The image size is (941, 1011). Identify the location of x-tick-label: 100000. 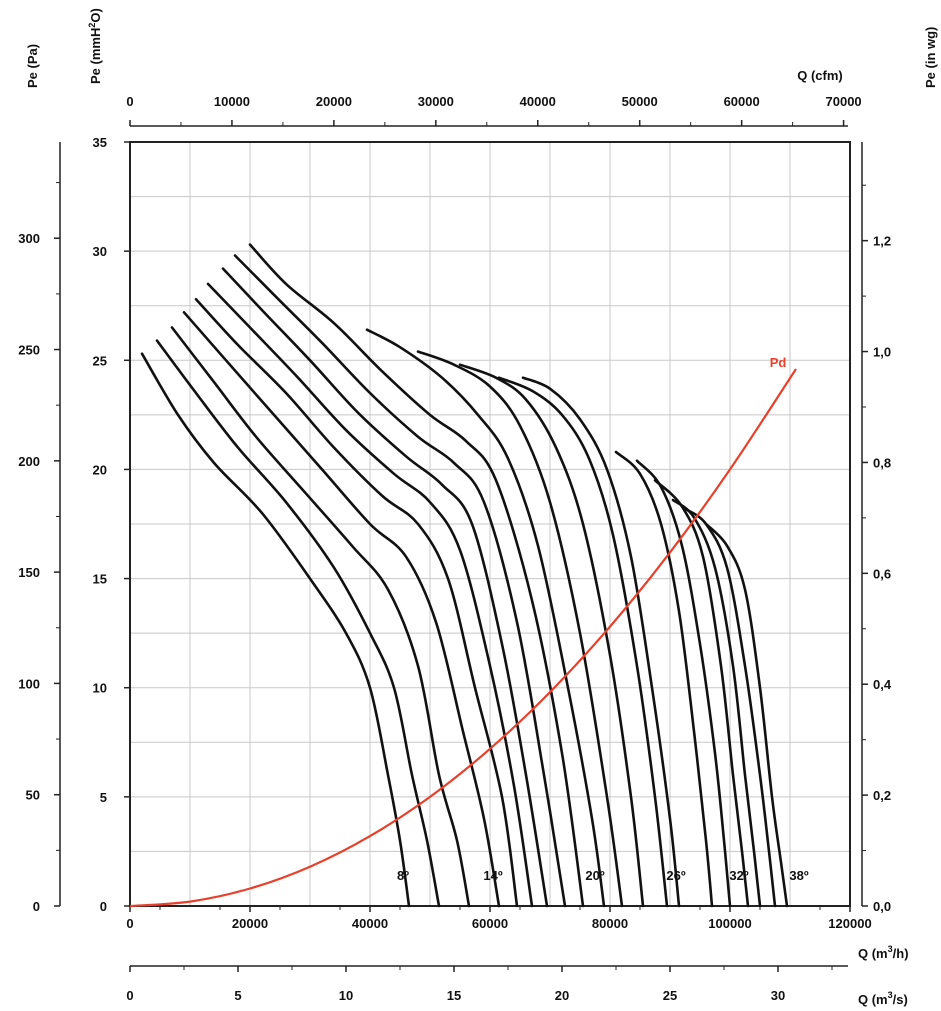
(729, 923).